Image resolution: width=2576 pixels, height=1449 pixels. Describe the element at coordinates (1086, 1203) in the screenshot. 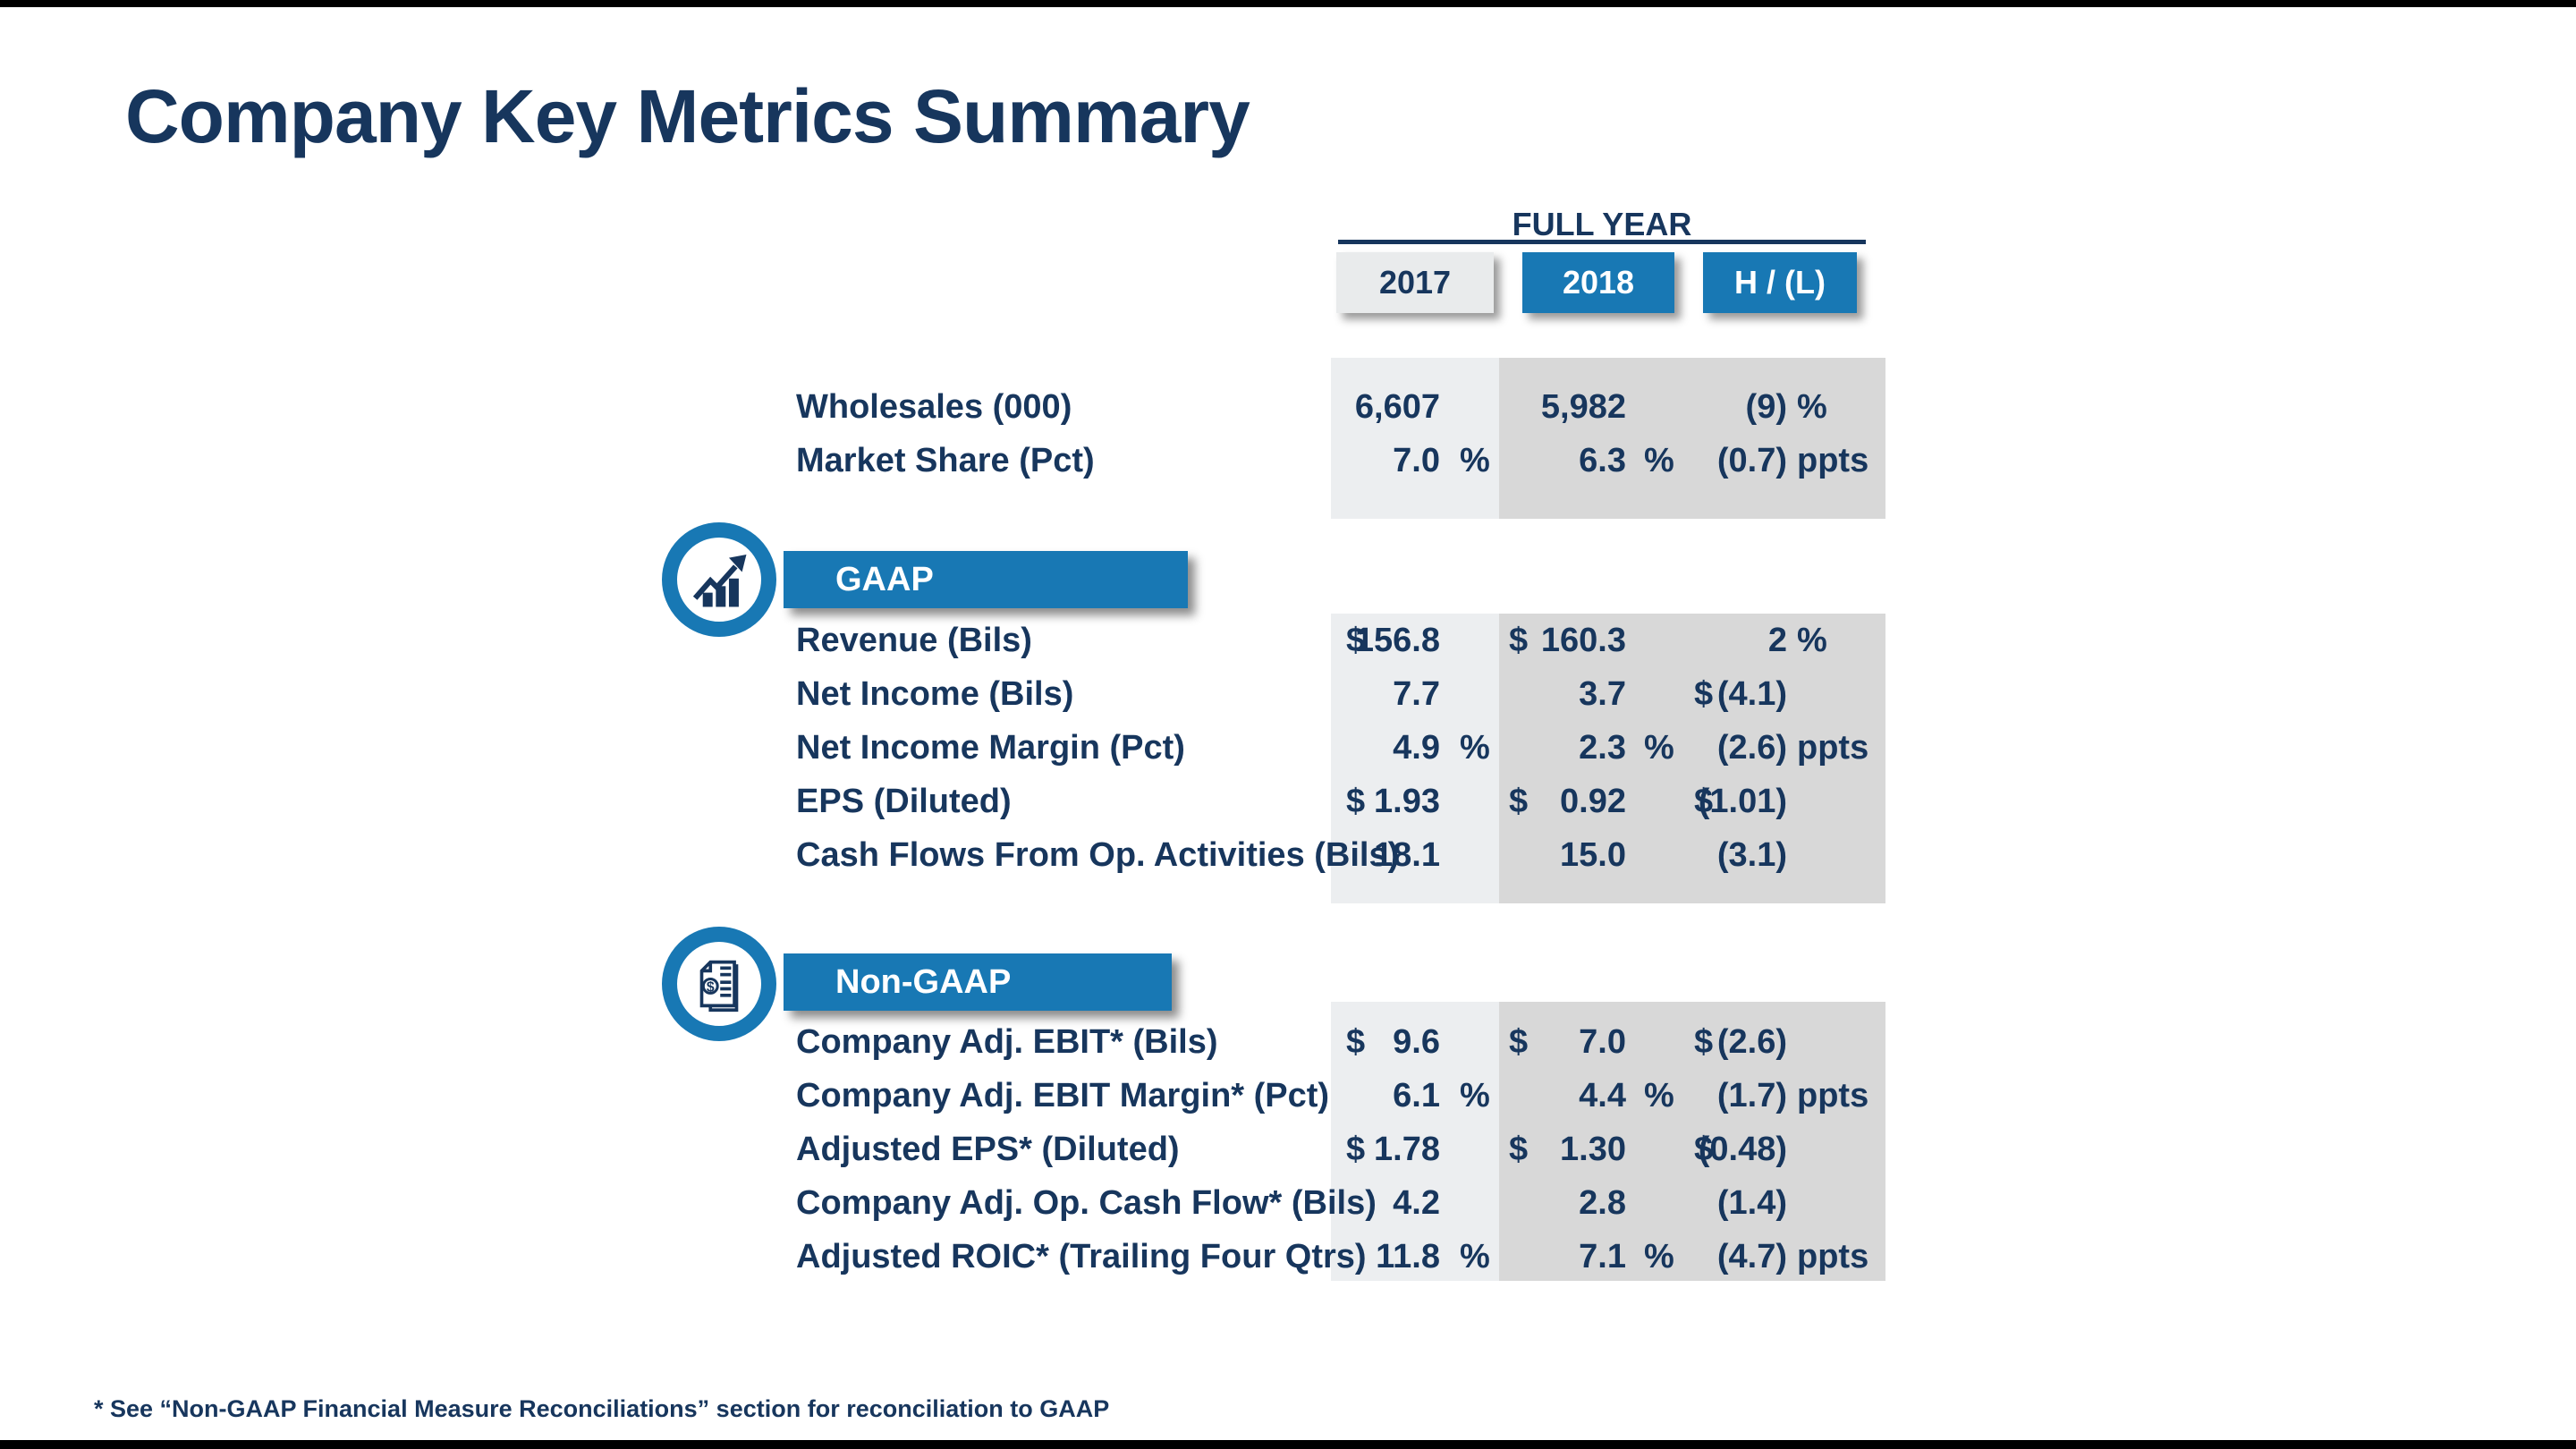

I see `row-label: Company Adj. Op. Cash Flow* (Bils)` at that location.